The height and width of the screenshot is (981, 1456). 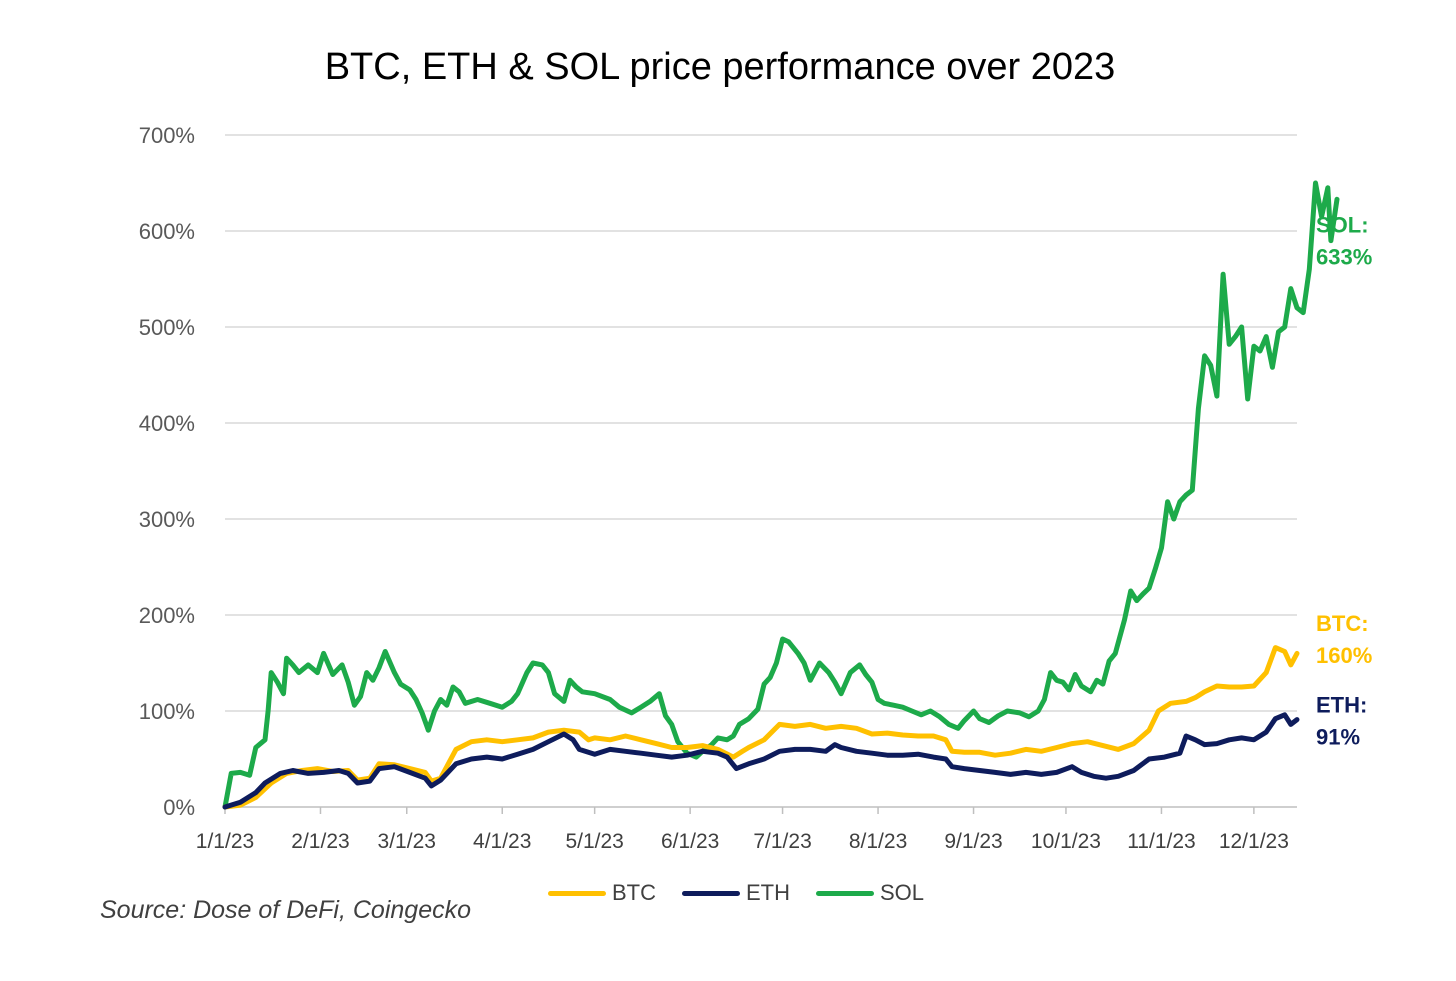 What do you see at coordinates (1344, 257) in the screenshot?
I see `end-label-sol: 633%` at bounding box center [1344, 257].